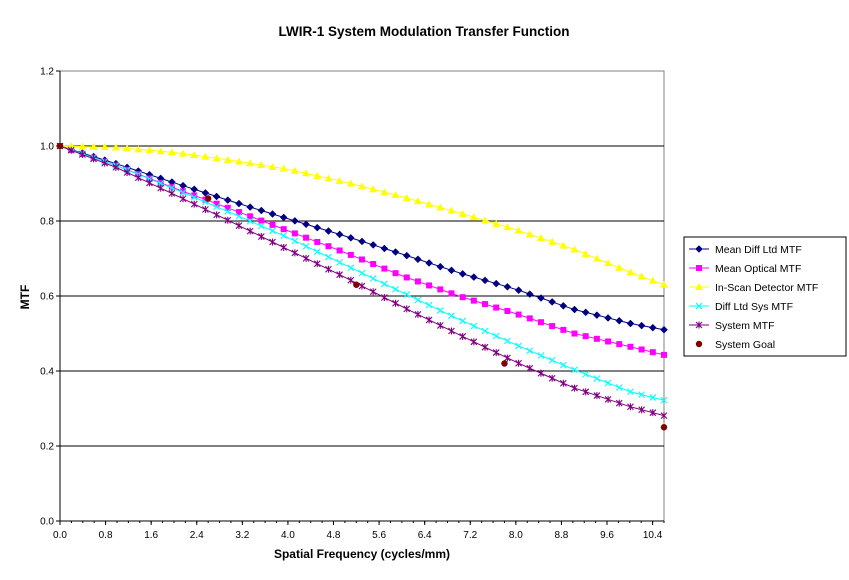 The width and height of the screenshot is (849, 580). Describe the element at coordinates (334, 535) in the screenshot. I see `x-tick-label: 4.8` at that location.